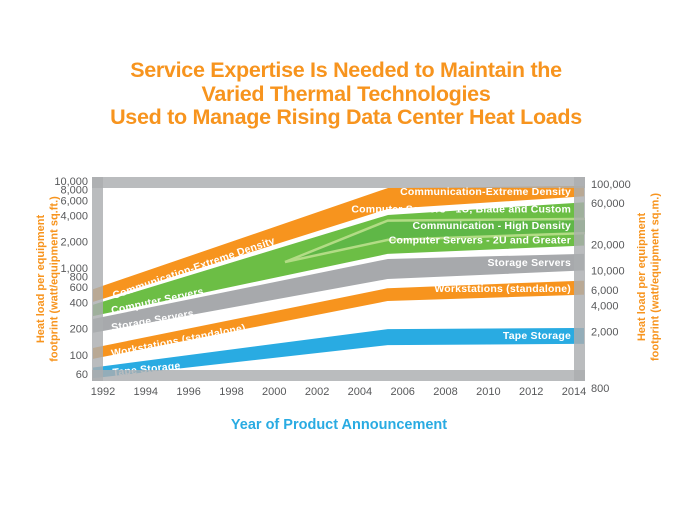 This screenshot has height=514, width=692. Describe the element at coordinates (74, 201) in the screenshot. I see `y-left-tick-6,000: 6,000` at that location.